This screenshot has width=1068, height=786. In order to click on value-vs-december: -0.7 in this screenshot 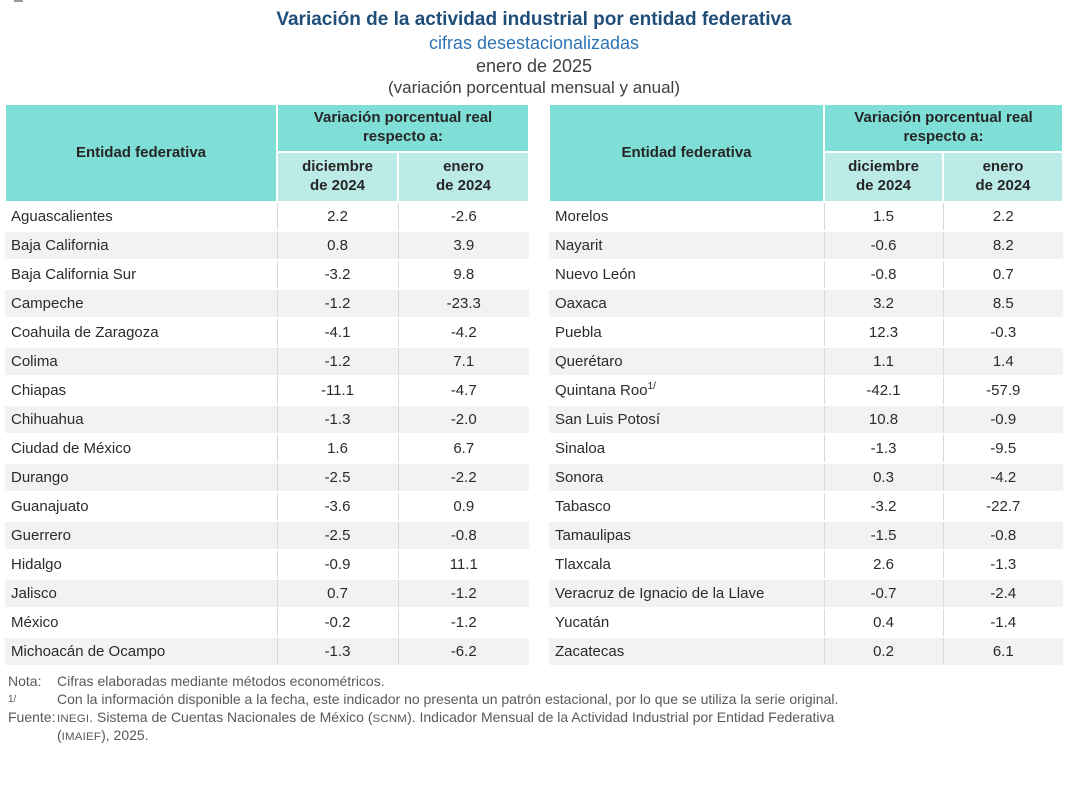, I will do `click(883, 593)`.